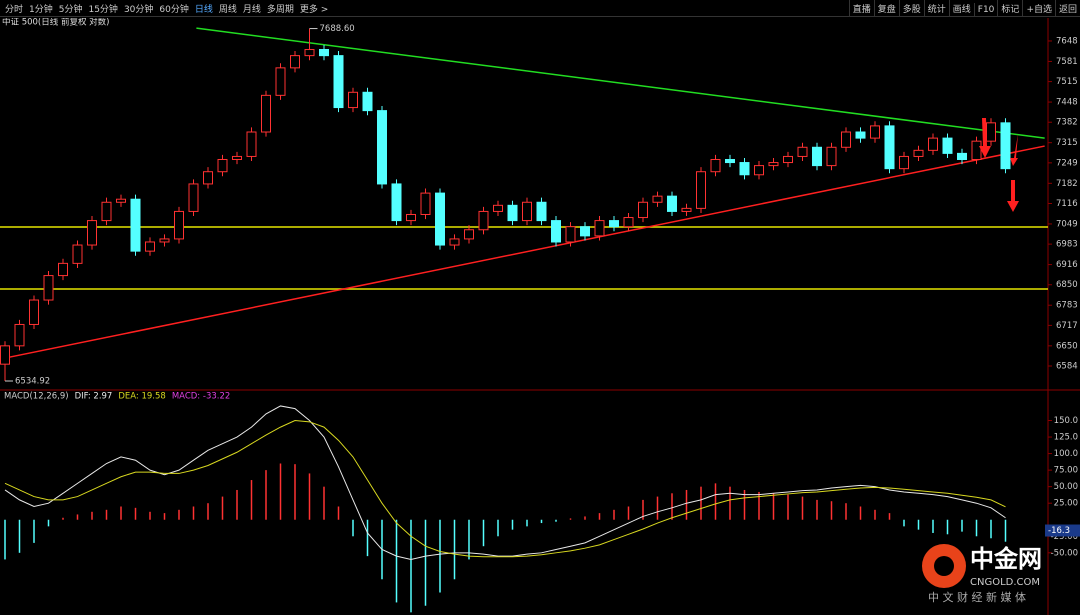  I want to click on y-tick-label: 6783, so click(1067, 306).